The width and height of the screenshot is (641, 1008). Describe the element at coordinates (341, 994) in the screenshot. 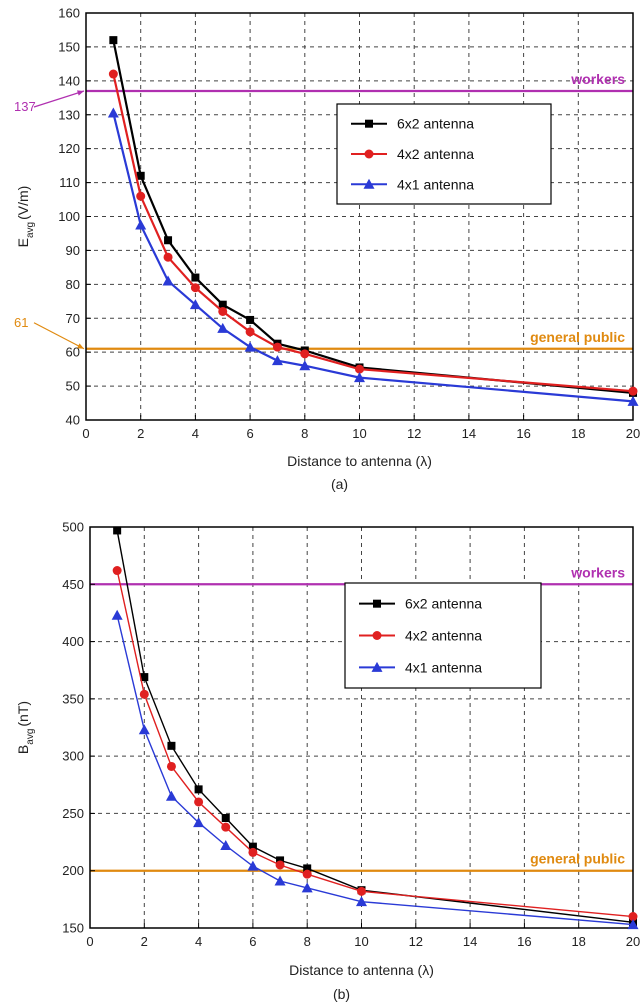

I see `figure-caption: (b)` at that location.